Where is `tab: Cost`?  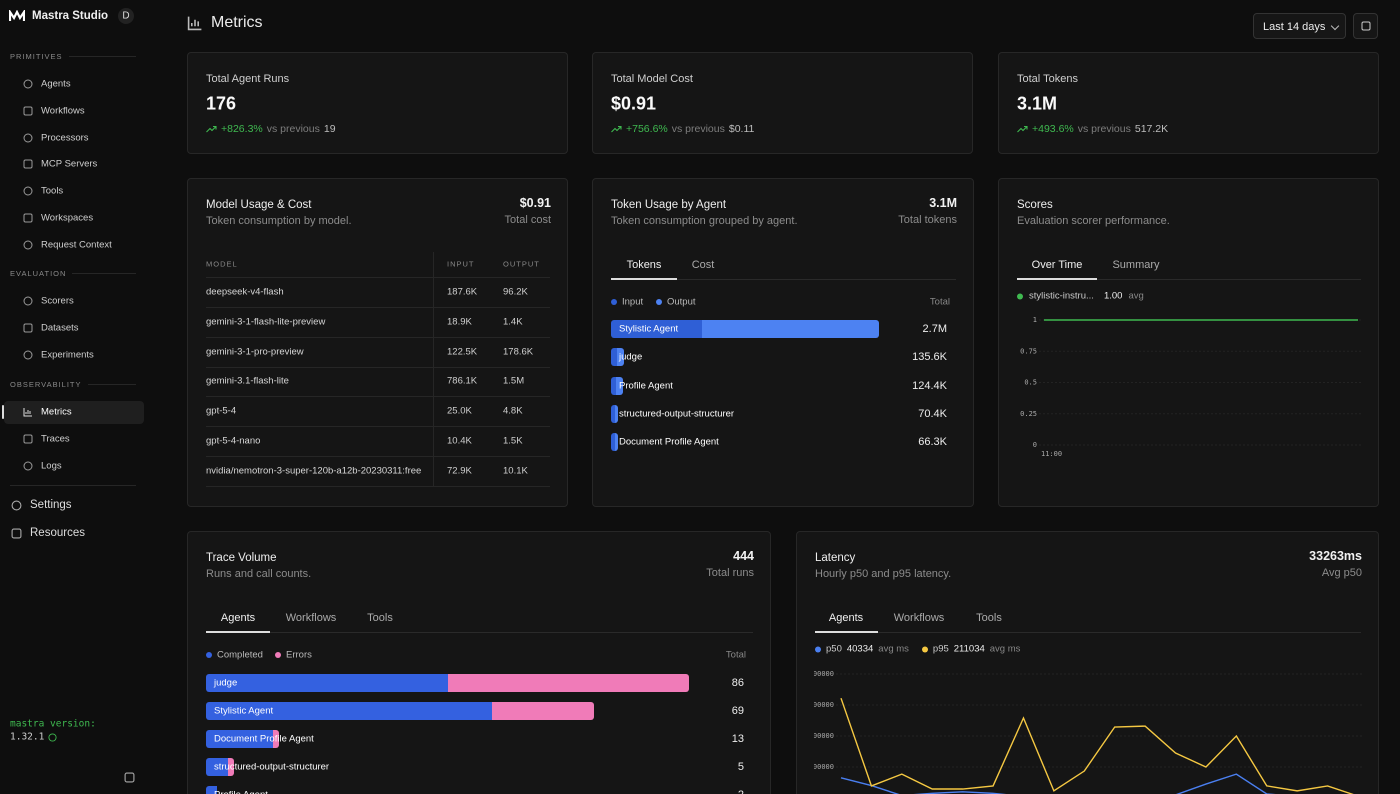
tab: Cost is located at coordinates (703, 265).